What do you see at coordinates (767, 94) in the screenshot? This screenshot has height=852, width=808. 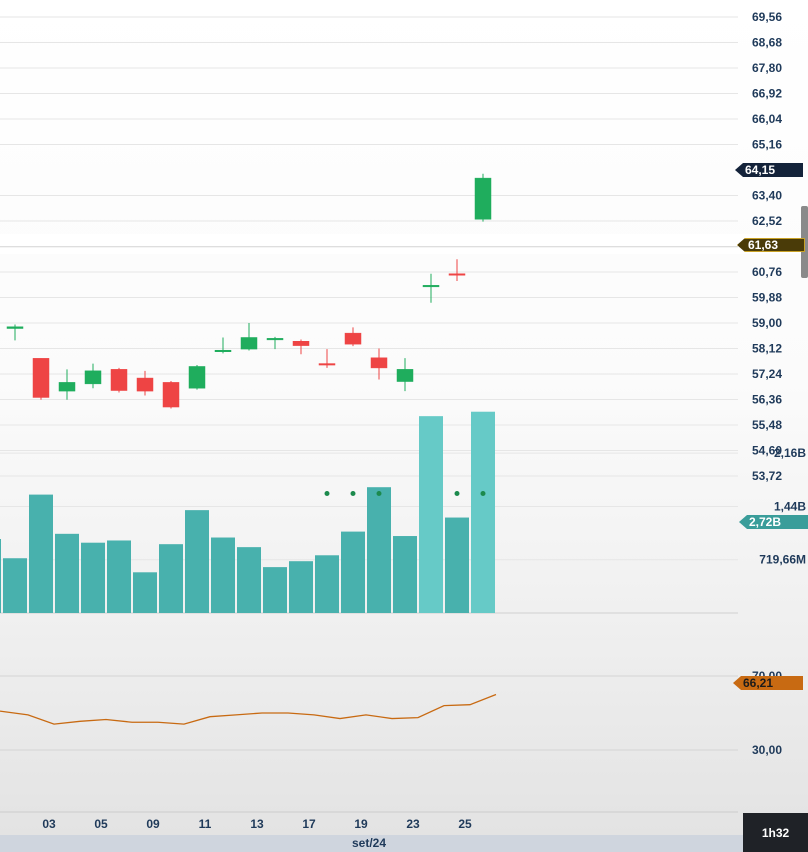 I see `price-tick-label: 66,92` at bounding box center [767, 94].